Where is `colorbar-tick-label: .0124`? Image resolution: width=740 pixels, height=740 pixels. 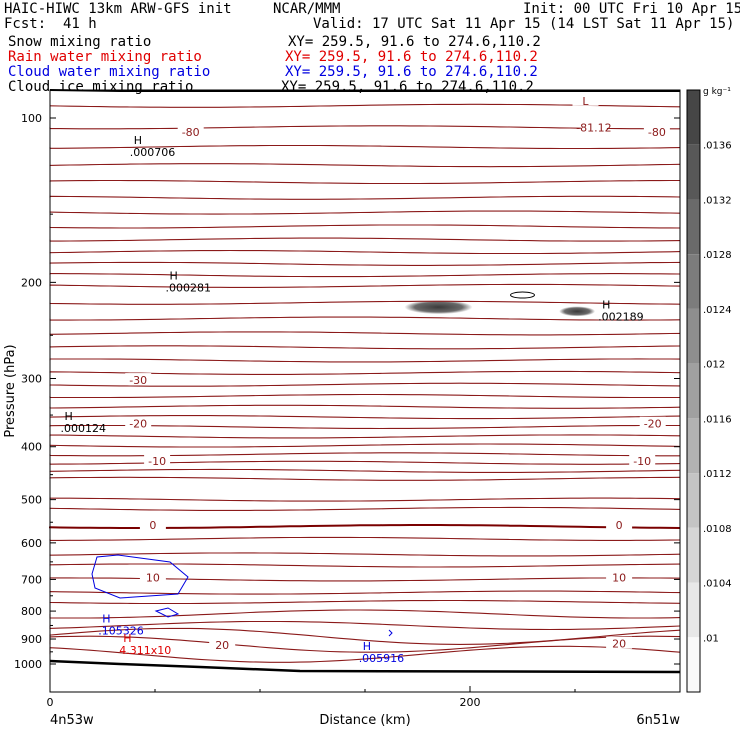
colorbar-tick-label: .0124 is located at coordinates (717, 310).